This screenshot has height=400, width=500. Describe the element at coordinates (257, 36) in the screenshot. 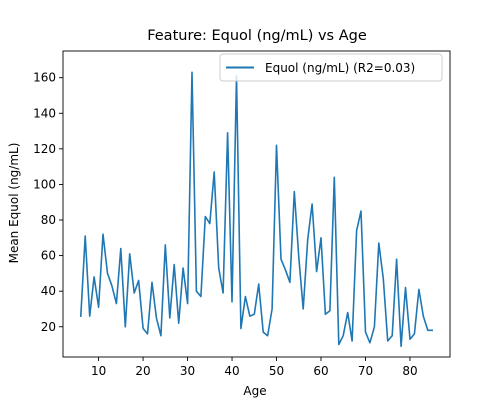

I see `chart-title: Feature: Equol (ng/mL) vs Age` at that location.